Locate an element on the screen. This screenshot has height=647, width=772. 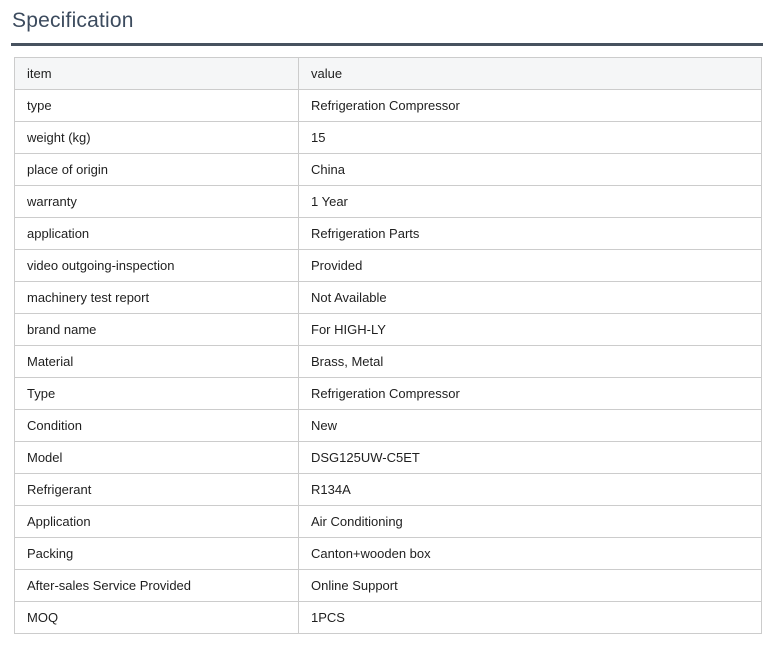
item-cell: Application is located at coordinates (156, 521).